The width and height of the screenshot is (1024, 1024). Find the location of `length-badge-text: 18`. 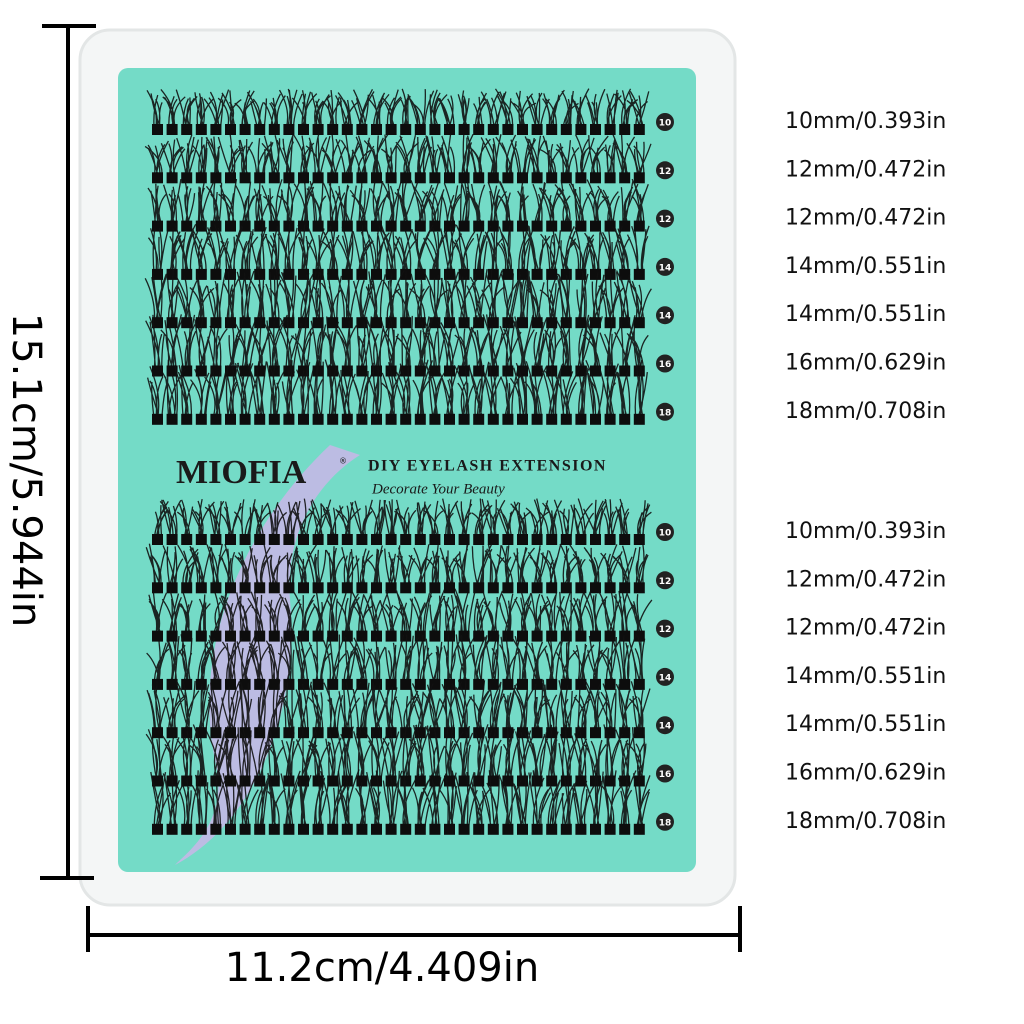

length-badge-text: 18 is located at coordinates (665, 413).